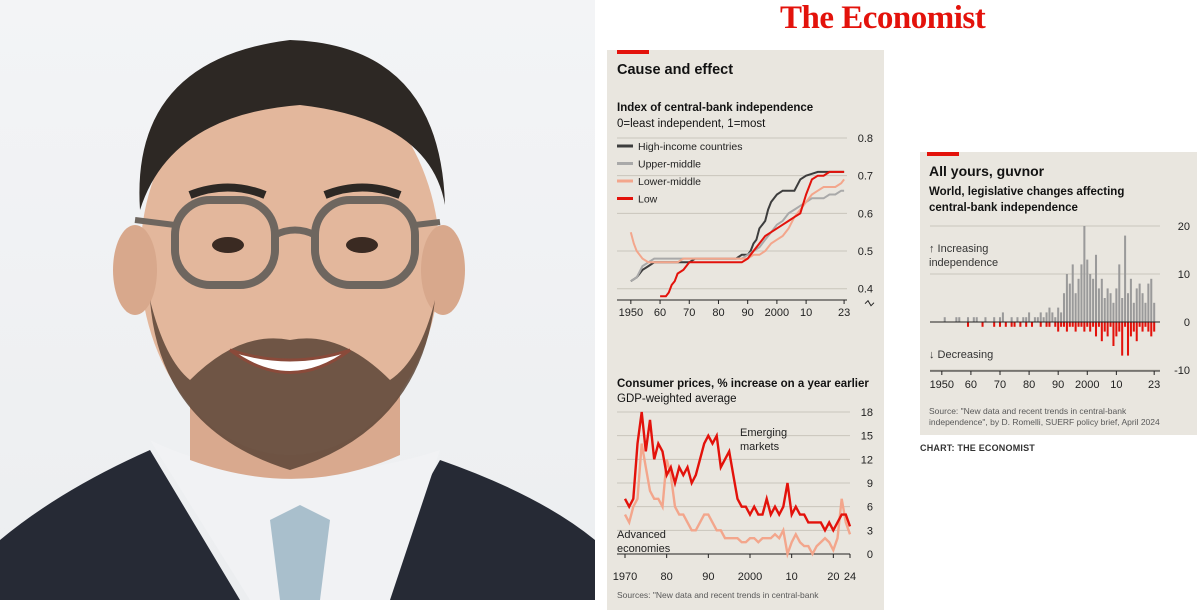 Image resolution: width=1200 pixels, height=610 pixels. I want to click on y-tick-label: 10, so click(1184, 275).